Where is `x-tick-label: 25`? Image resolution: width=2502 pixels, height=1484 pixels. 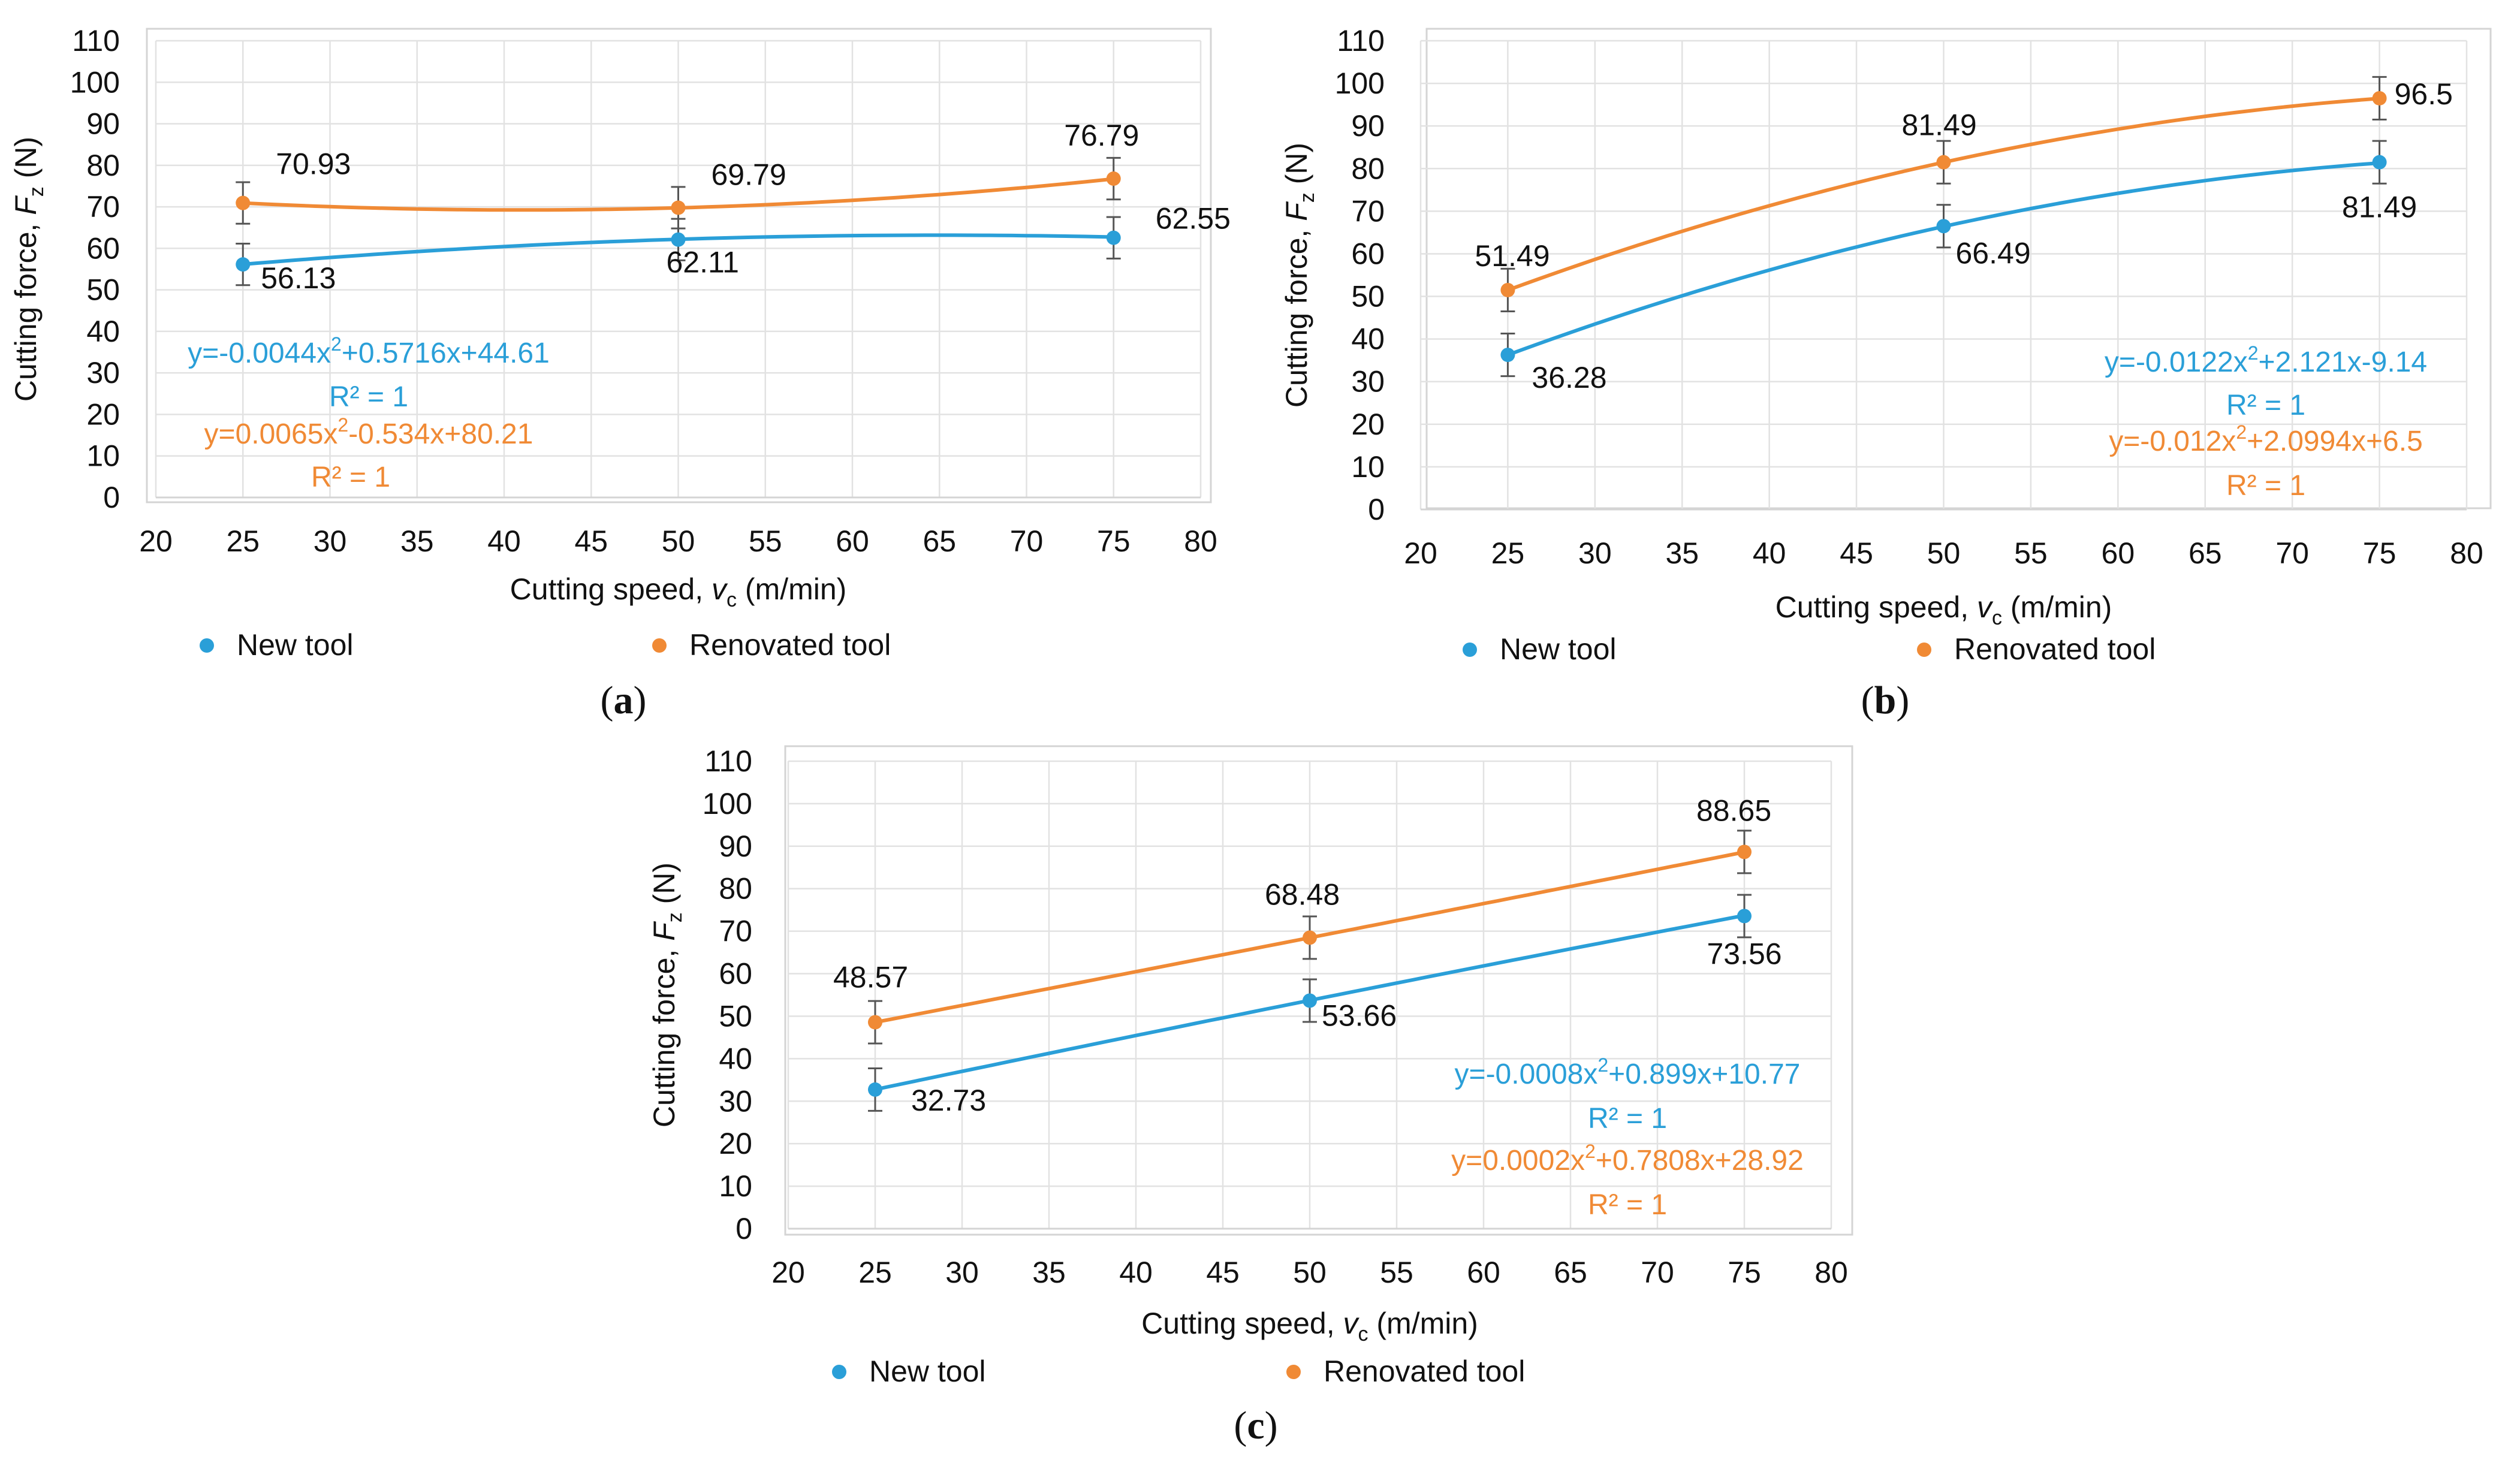 x-tick-label: 25 is located at coordinates (875, 1272).